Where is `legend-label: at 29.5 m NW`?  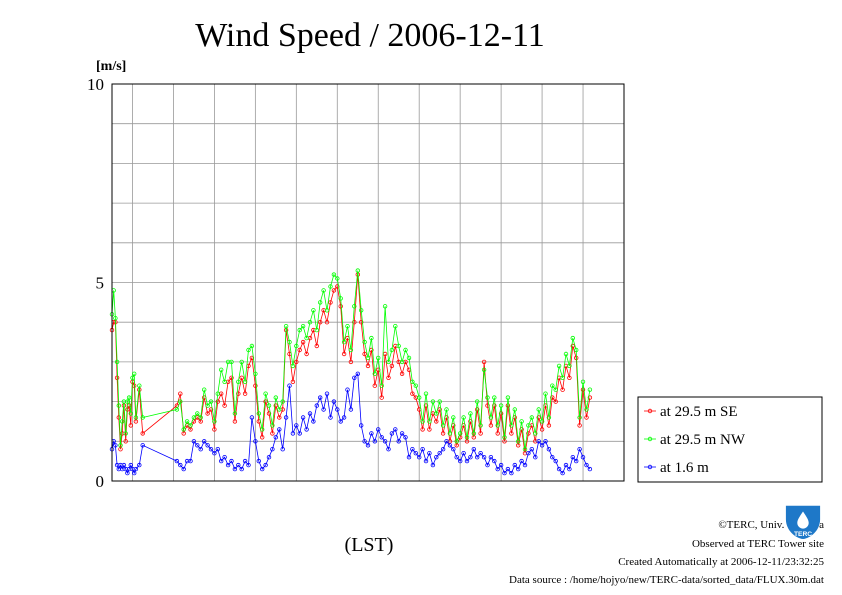
legend-label: at 29.5 m NW is located at coordinates (703, 440).